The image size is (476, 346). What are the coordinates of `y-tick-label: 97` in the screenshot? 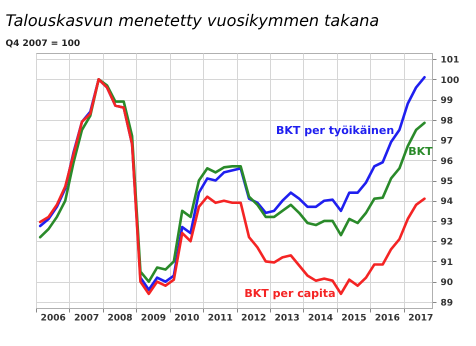 It's located at (447, 141).